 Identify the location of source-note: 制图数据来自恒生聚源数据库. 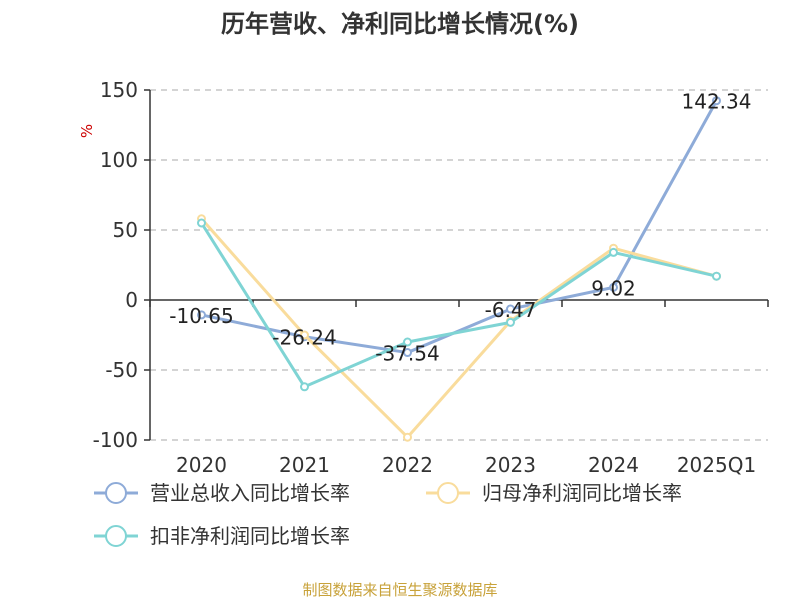
(399, 590).